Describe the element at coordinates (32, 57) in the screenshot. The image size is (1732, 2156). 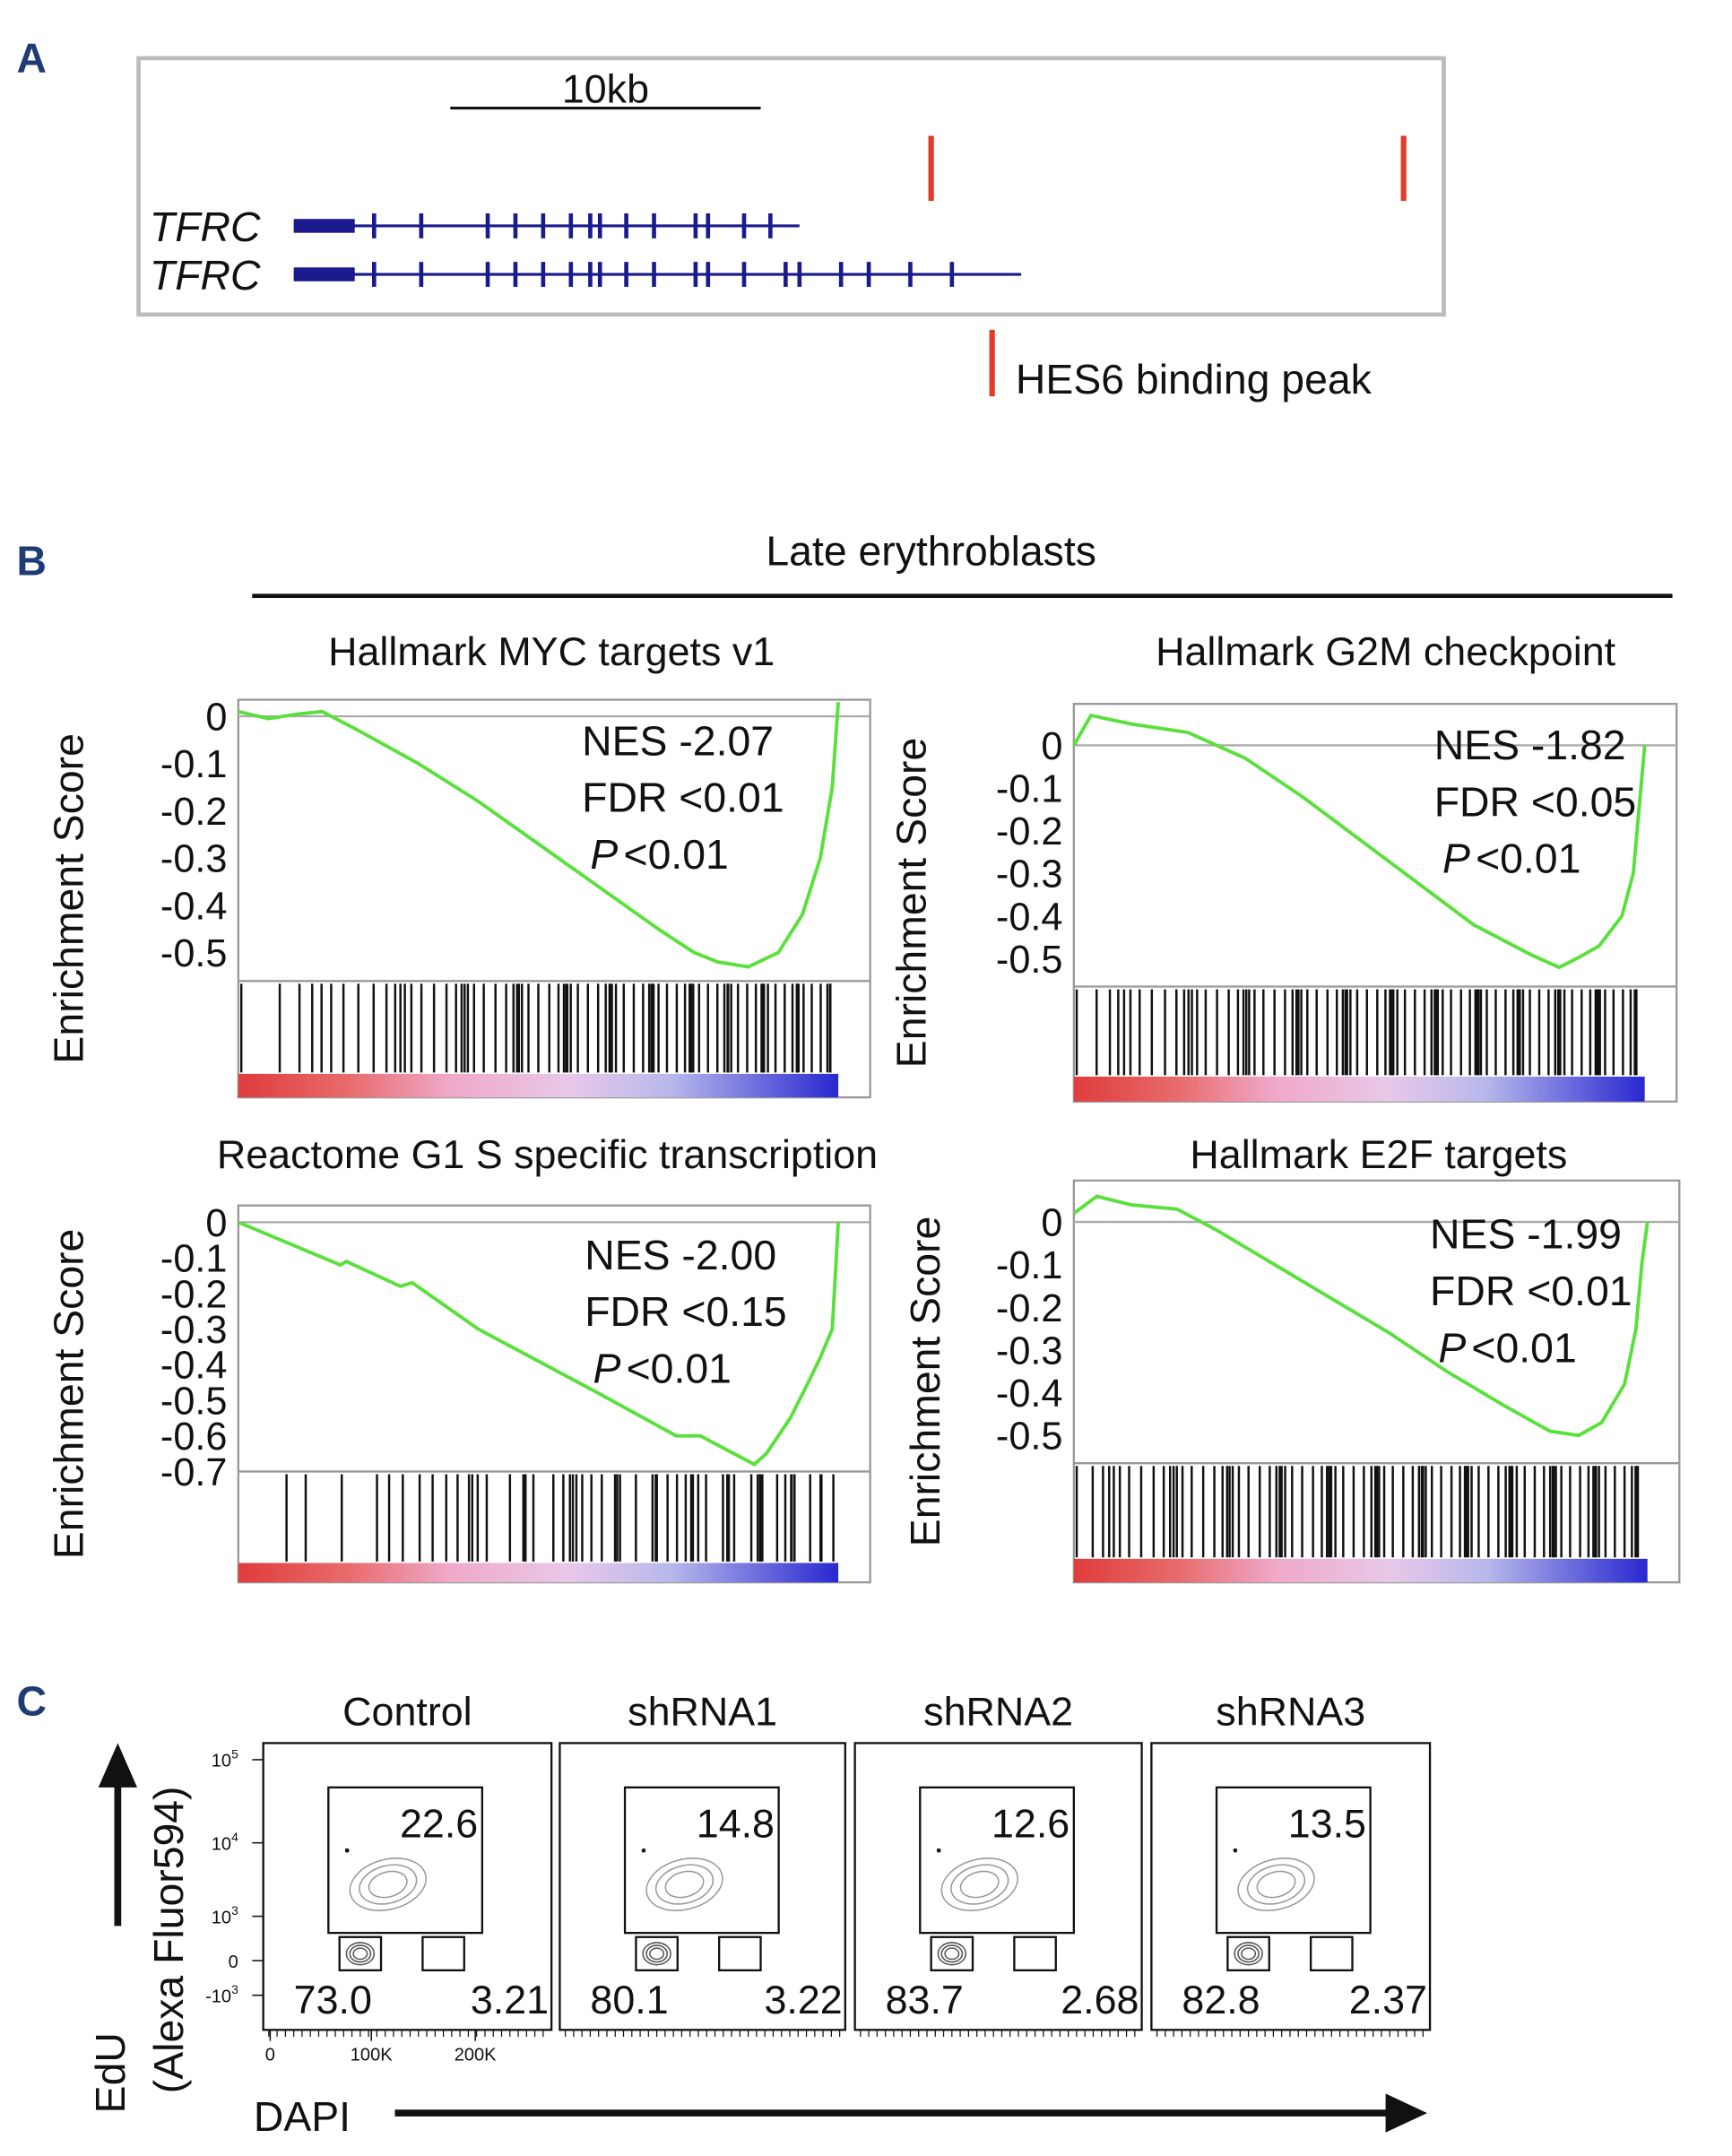
I see `panel-label: A` at that location.